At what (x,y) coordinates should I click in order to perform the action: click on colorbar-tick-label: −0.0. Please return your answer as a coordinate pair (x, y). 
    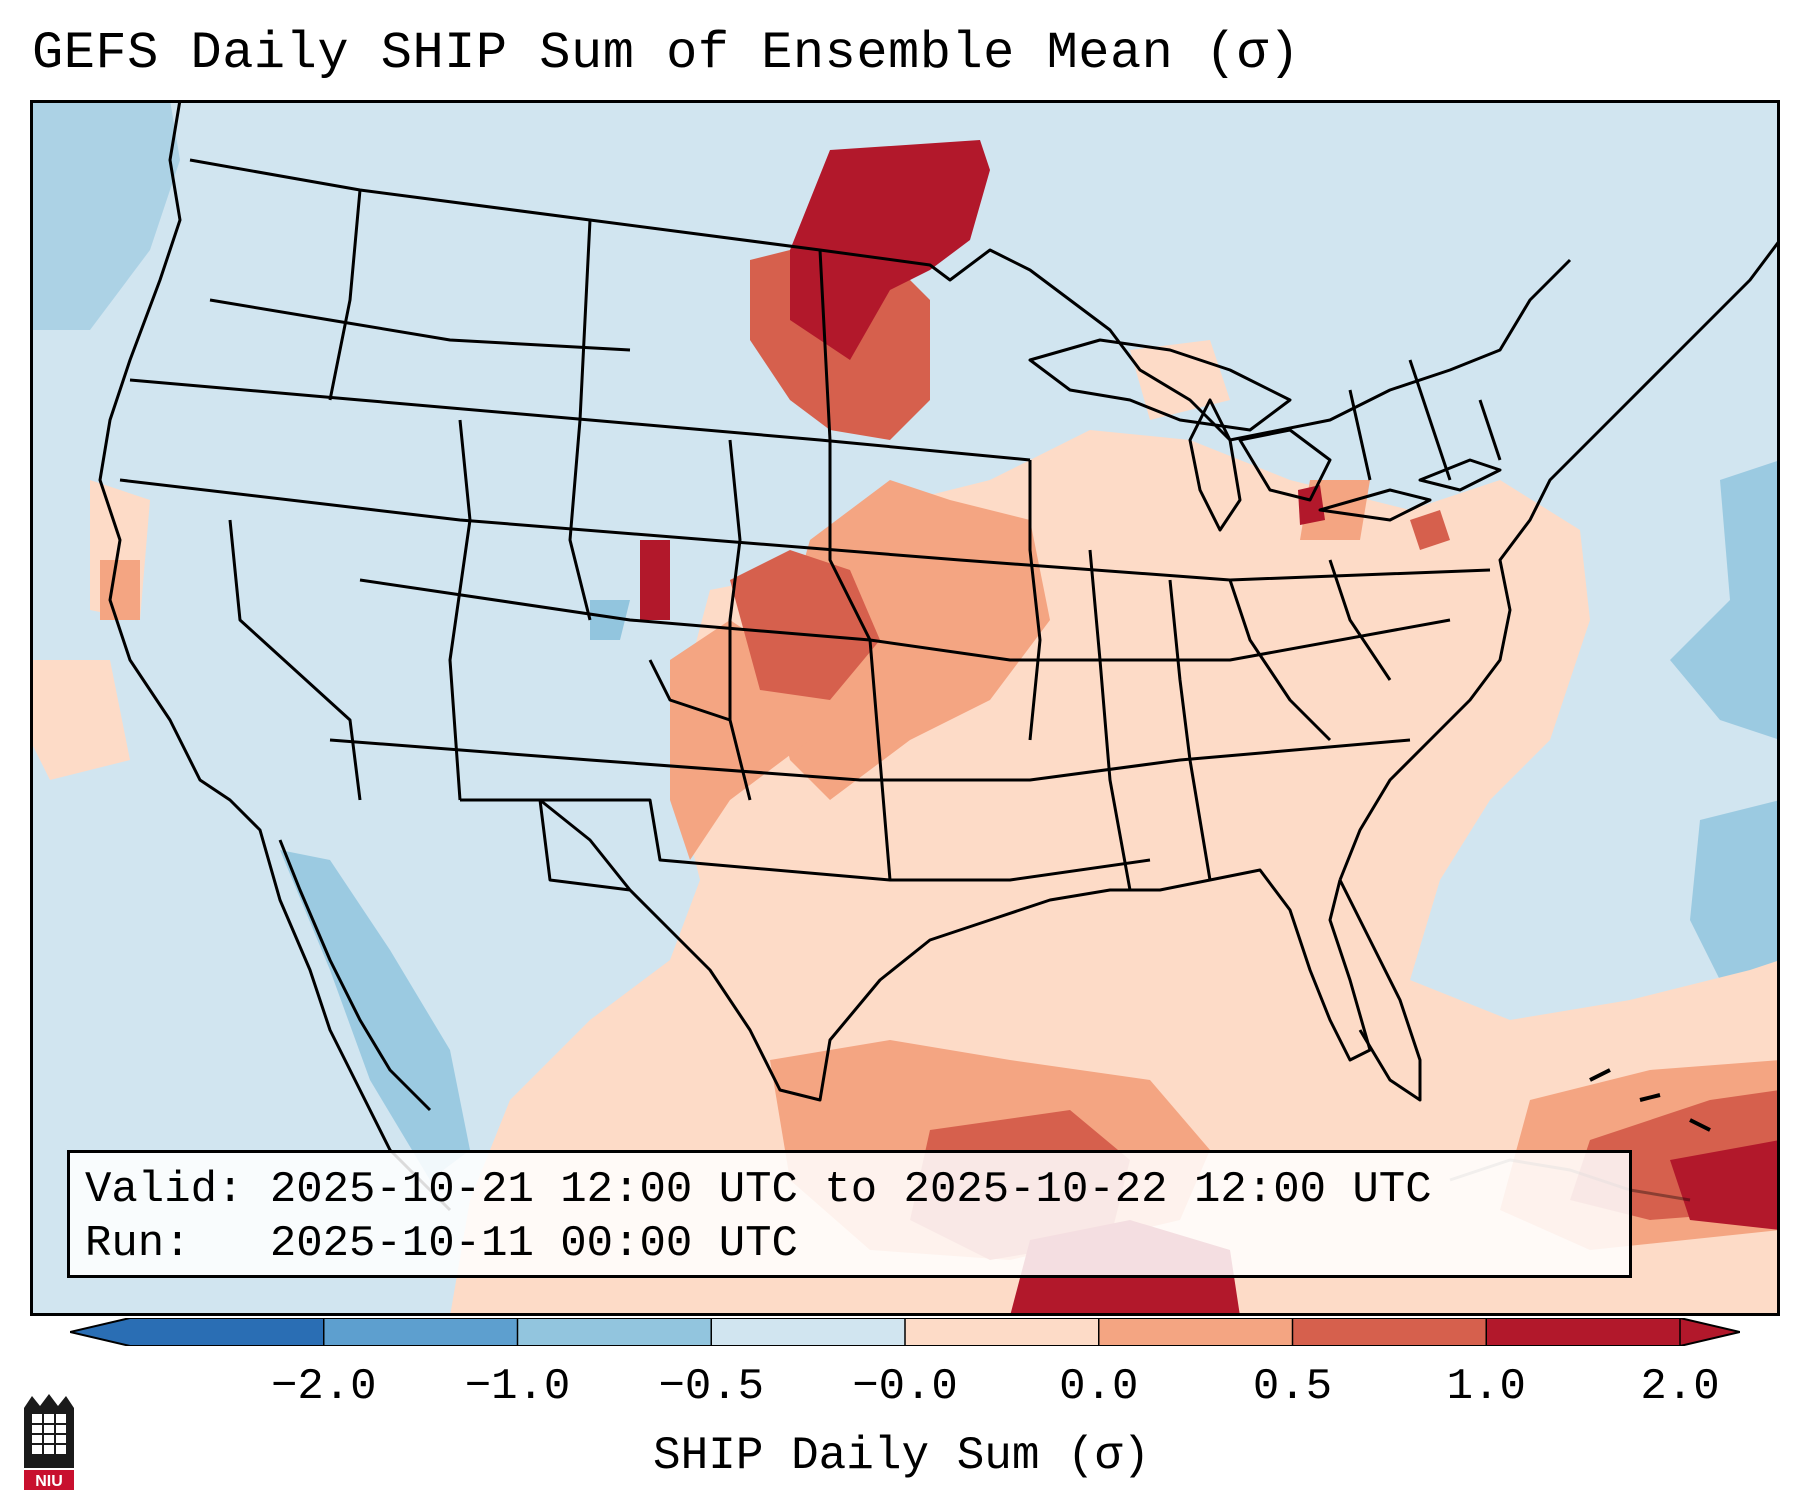
    Looking at the image, I should click on (905, 1387).